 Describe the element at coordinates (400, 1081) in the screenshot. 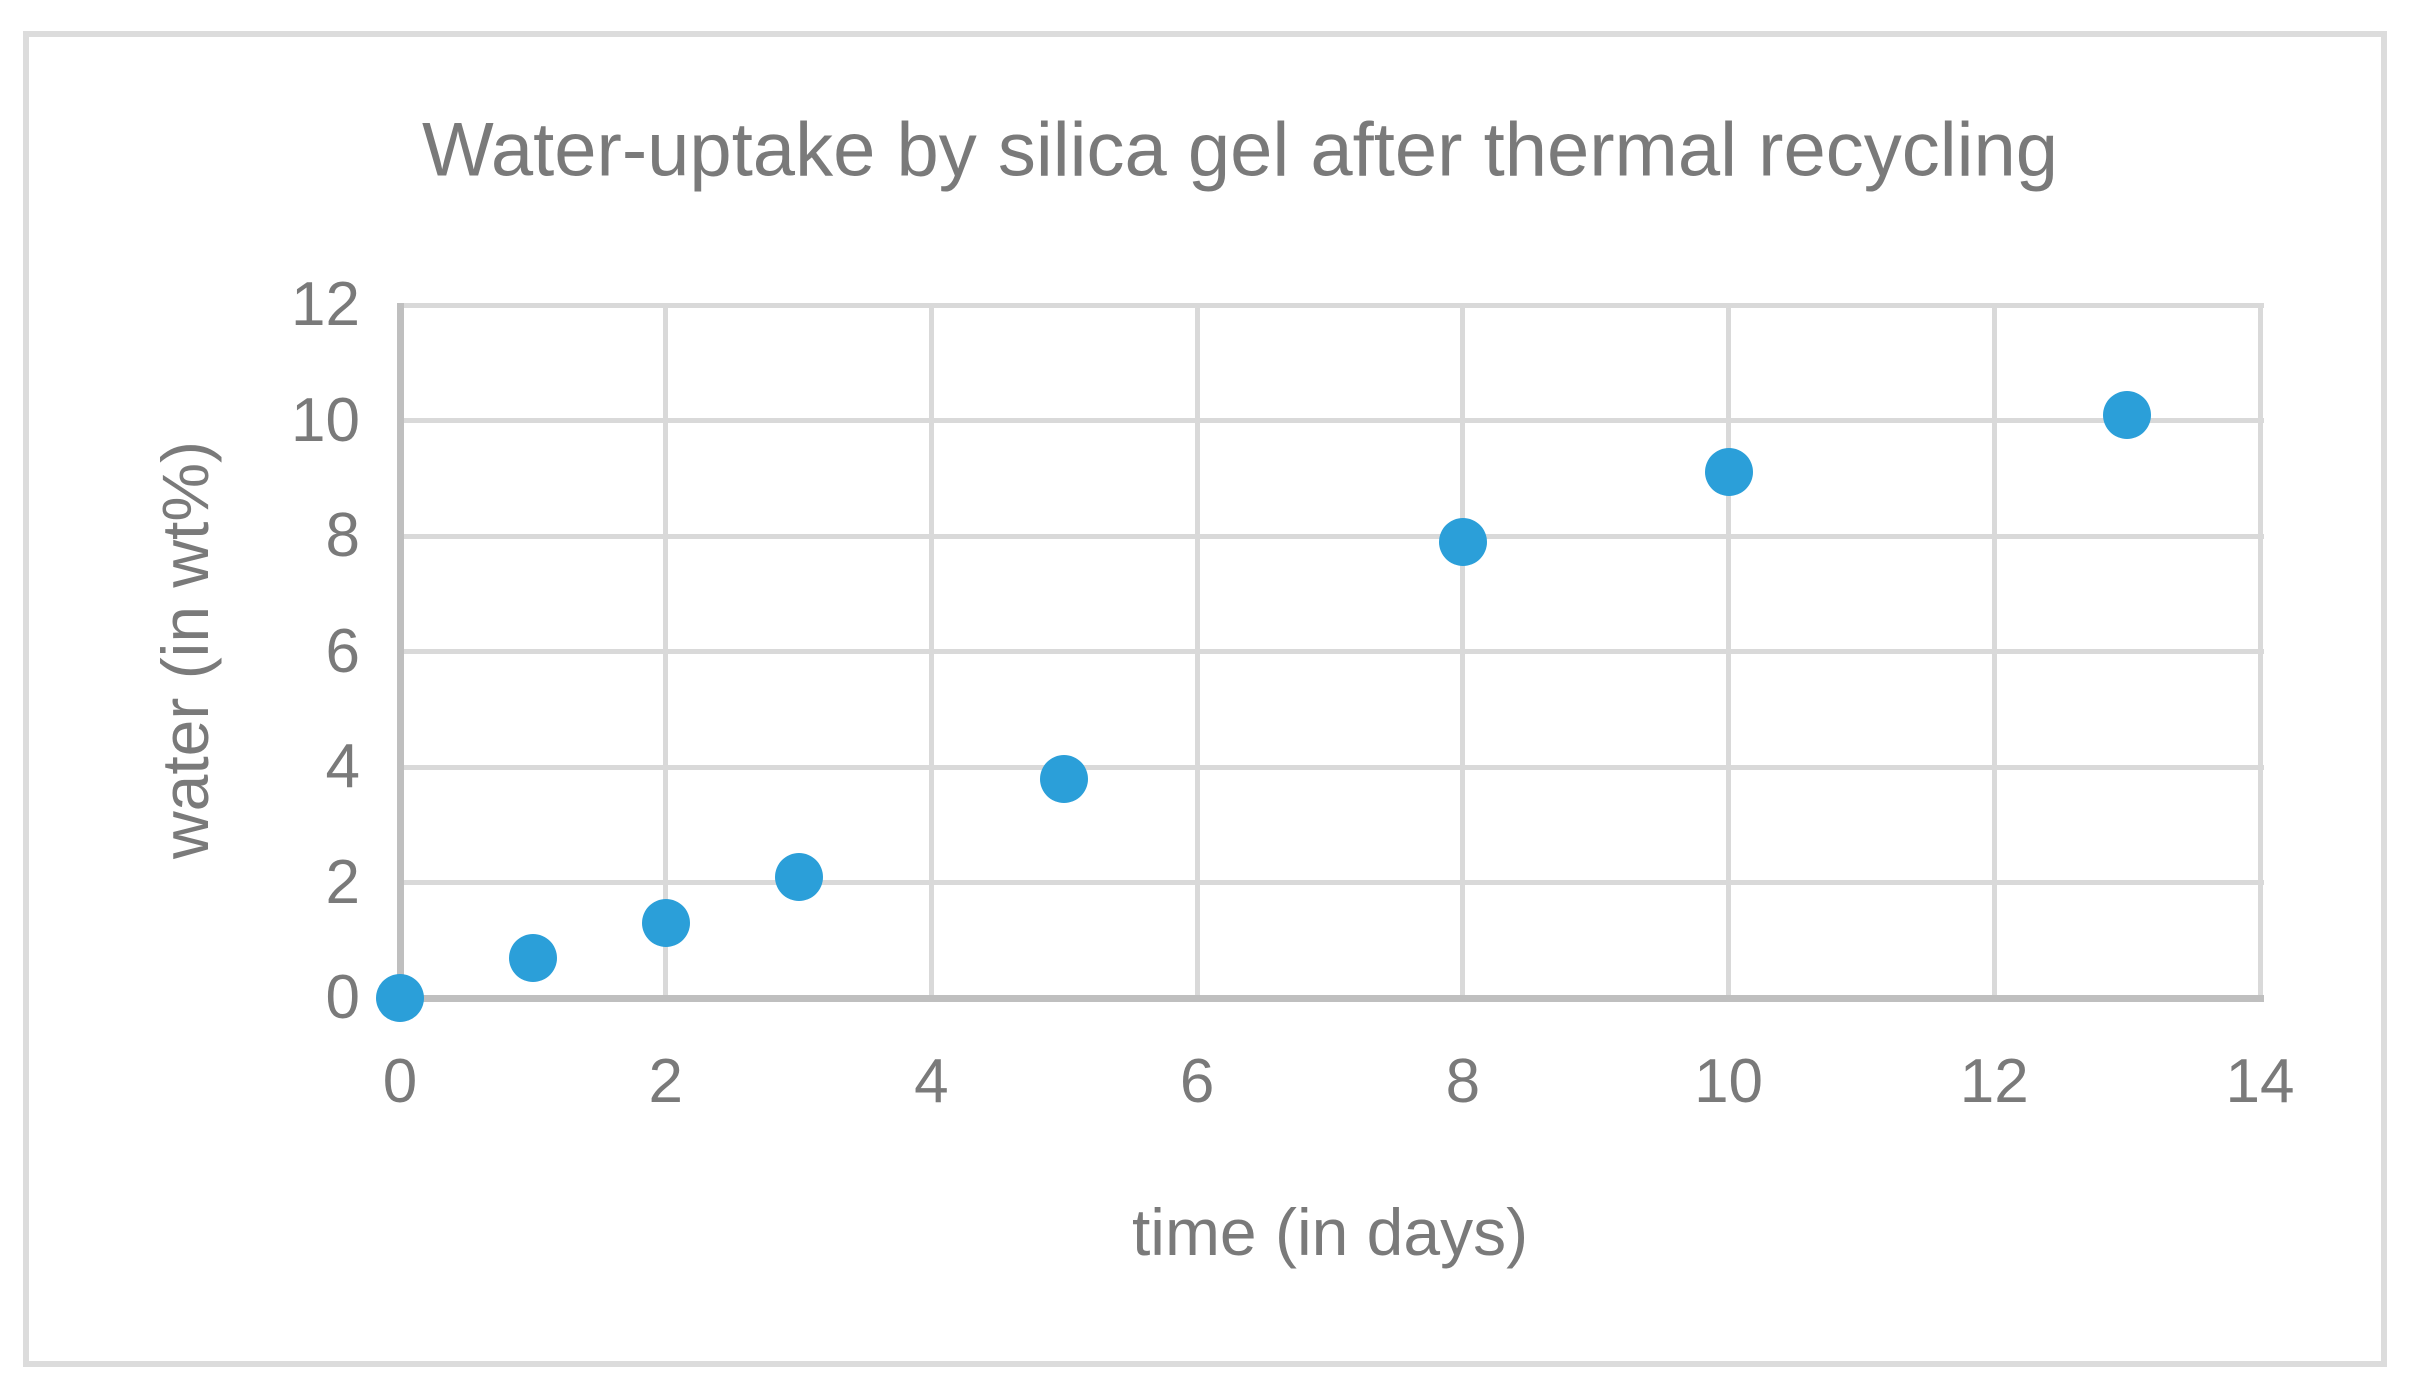

I see `x-tick-label: 0` at that location.